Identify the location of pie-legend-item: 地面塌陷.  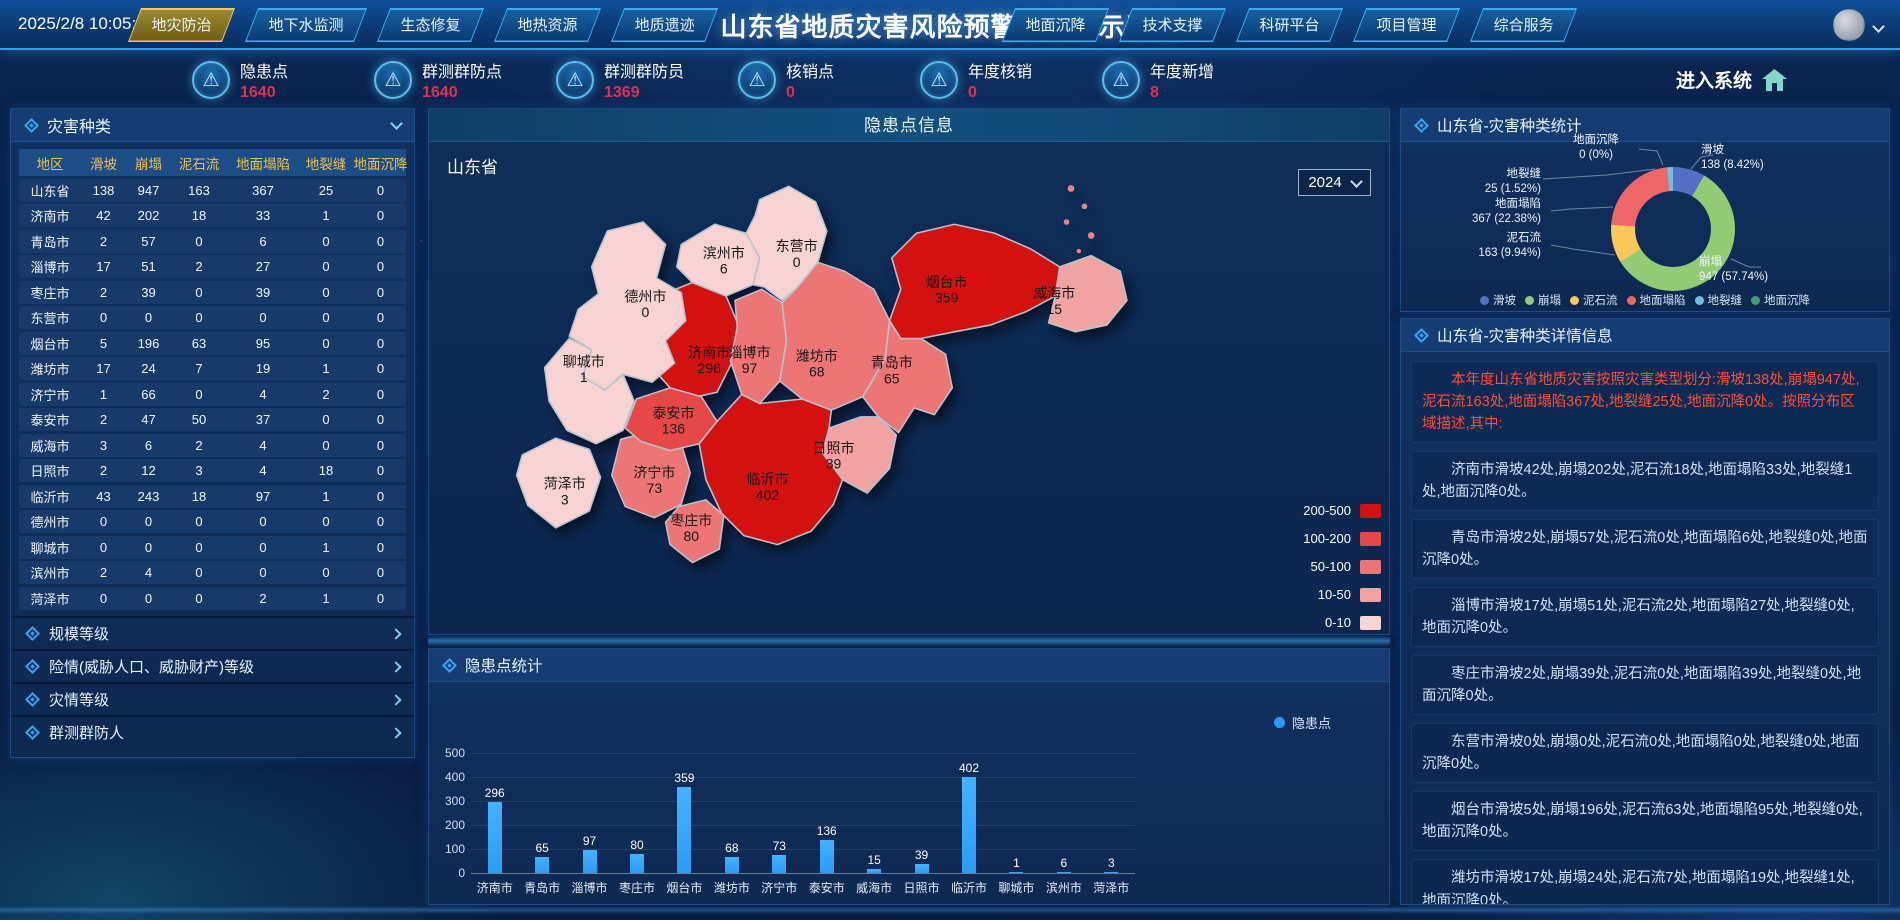
(1656, 300).